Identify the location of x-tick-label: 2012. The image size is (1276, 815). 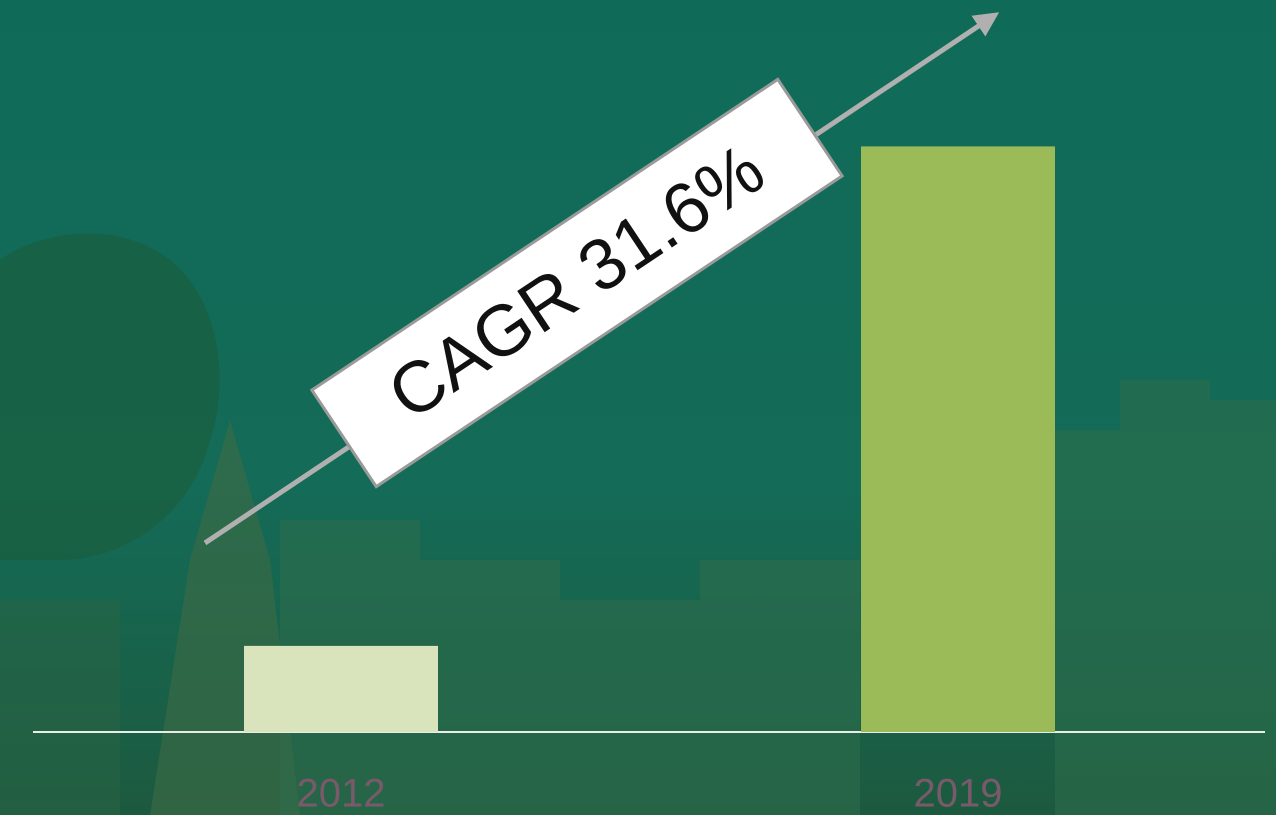
(341, 793).